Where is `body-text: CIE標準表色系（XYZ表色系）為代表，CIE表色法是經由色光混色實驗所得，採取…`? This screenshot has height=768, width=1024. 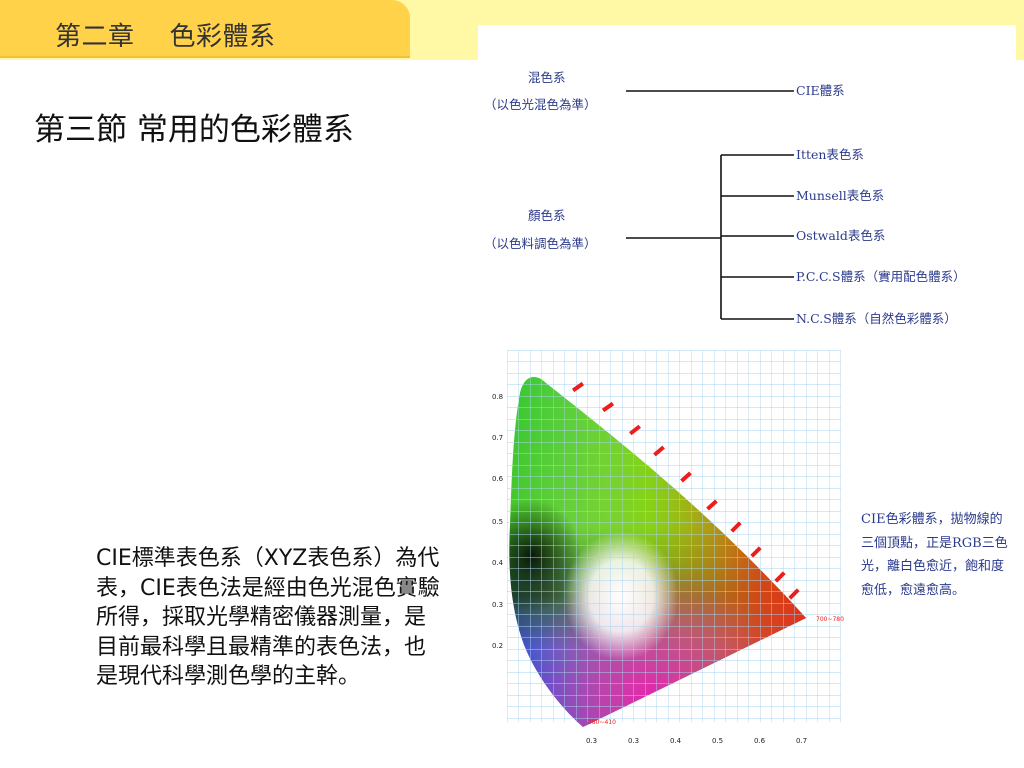
body-text: CIE標準表色系（XYZ表色系）為代表，CIE表色法是經由色光混色實驗所得，採取… is located at coordinates (268, 617).